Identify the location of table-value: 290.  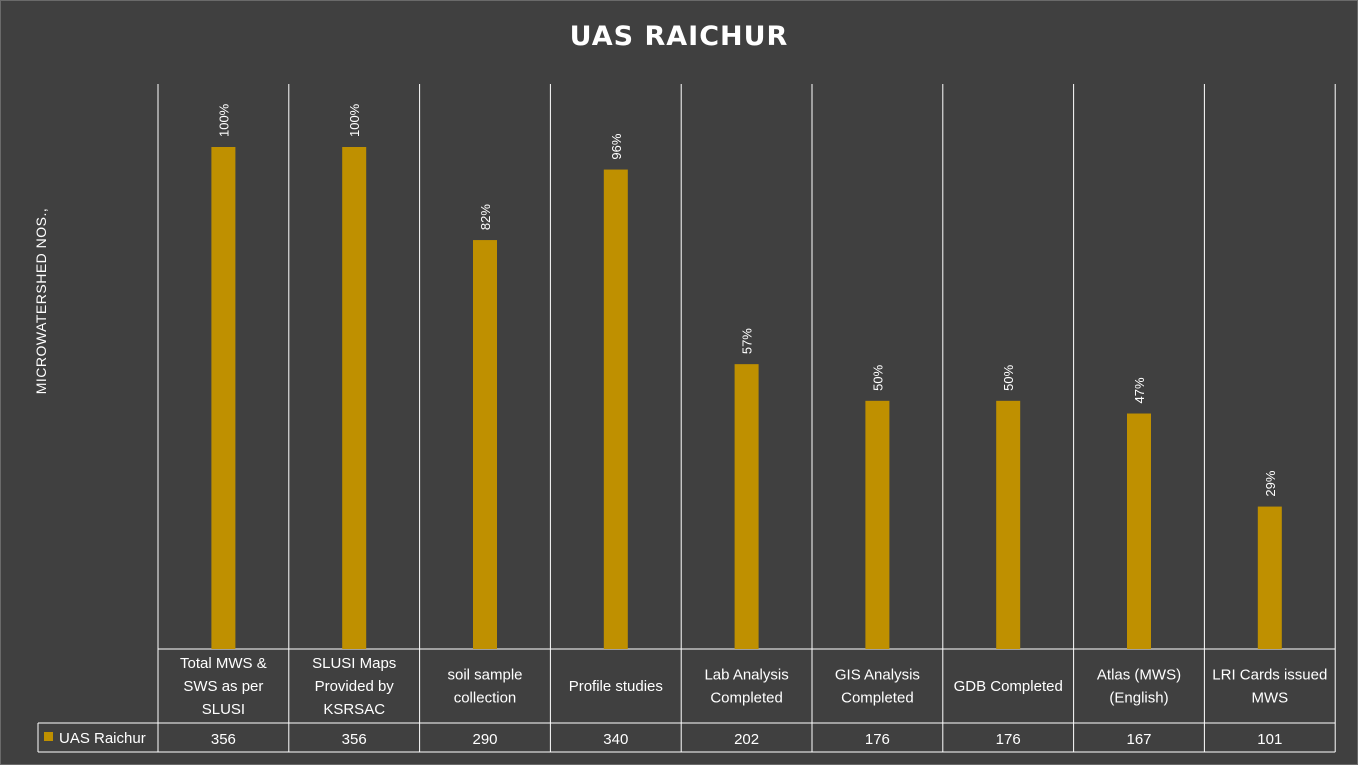
(484, 739).